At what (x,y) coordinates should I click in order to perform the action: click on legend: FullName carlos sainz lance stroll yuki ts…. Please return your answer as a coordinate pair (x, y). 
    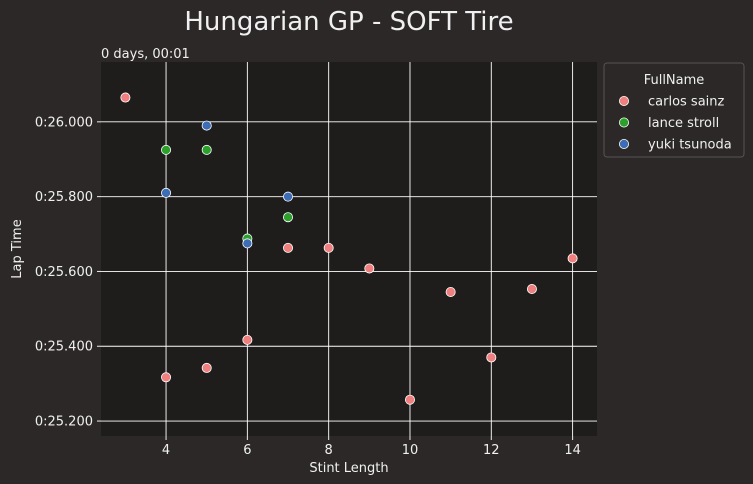
    Looking at the image, I should click on (674, 110).